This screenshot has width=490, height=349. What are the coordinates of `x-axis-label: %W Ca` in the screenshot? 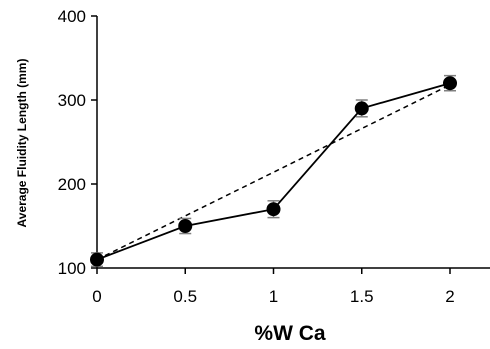 It's located at (289, 333).